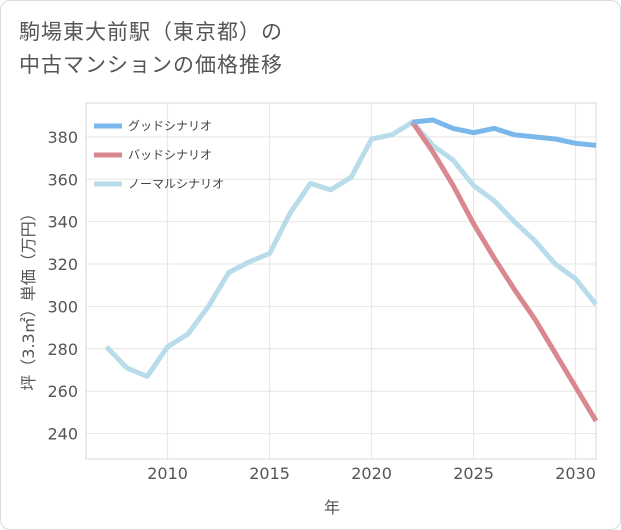  Describe the element at coordinates (170, 126) in the screenshot. I see `legend-label: グッドシナリオ` at that location.